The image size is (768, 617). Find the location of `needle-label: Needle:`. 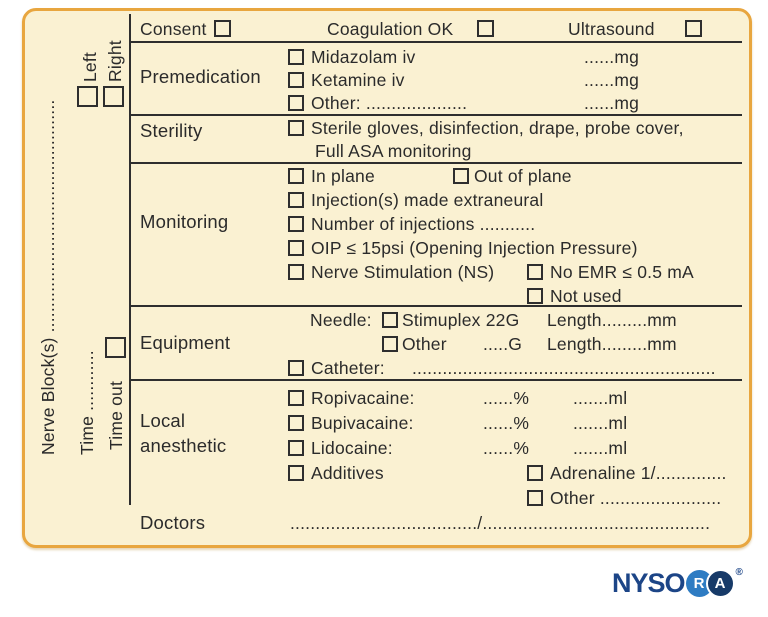

needle-label: Needle: is located at coordinates (341, 320).